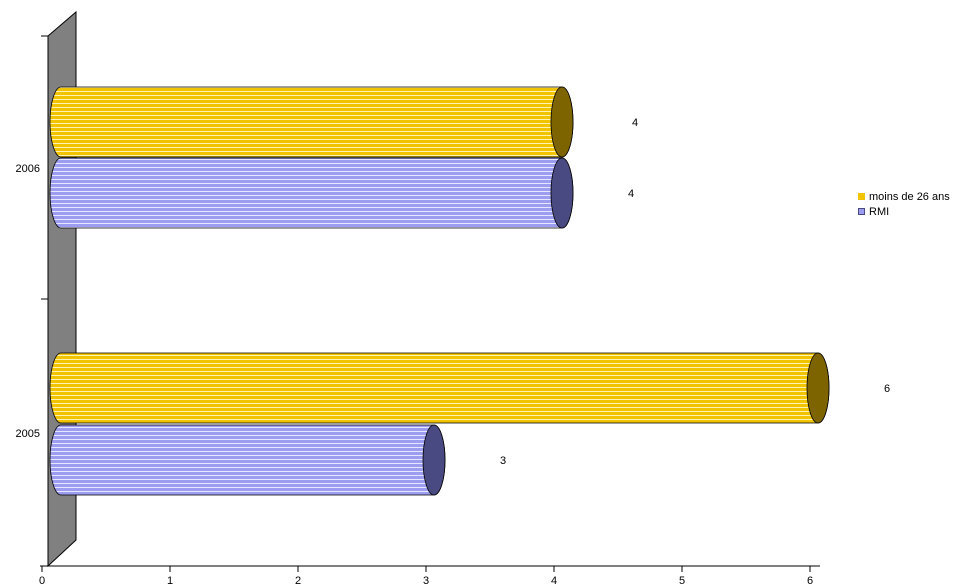 Image resolution: width=968 pixels, height=588 pixels. What do you see at coordinates (247, 460) in the screenshot?
I see `bar-rmi-2005` at bounding box center [247, 460].